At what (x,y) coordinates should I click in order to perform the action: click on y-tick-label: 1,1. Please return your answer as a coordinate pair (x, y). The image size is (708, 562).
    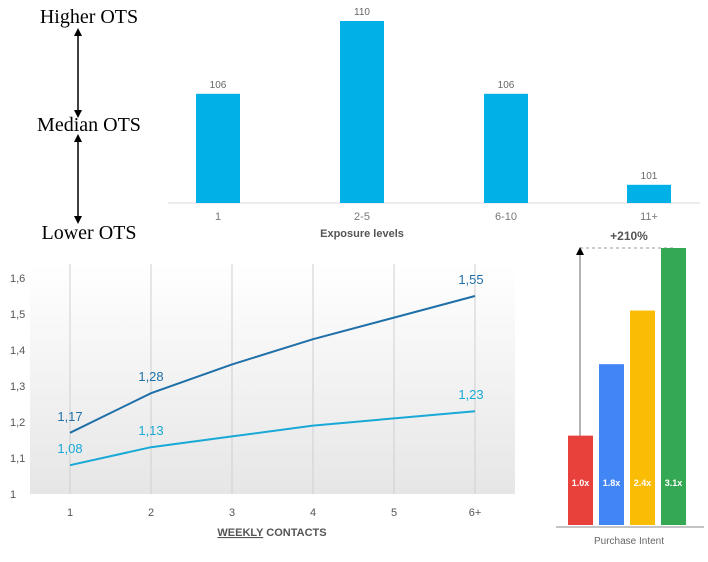
    Looking at the image, I should click on (17, 459).